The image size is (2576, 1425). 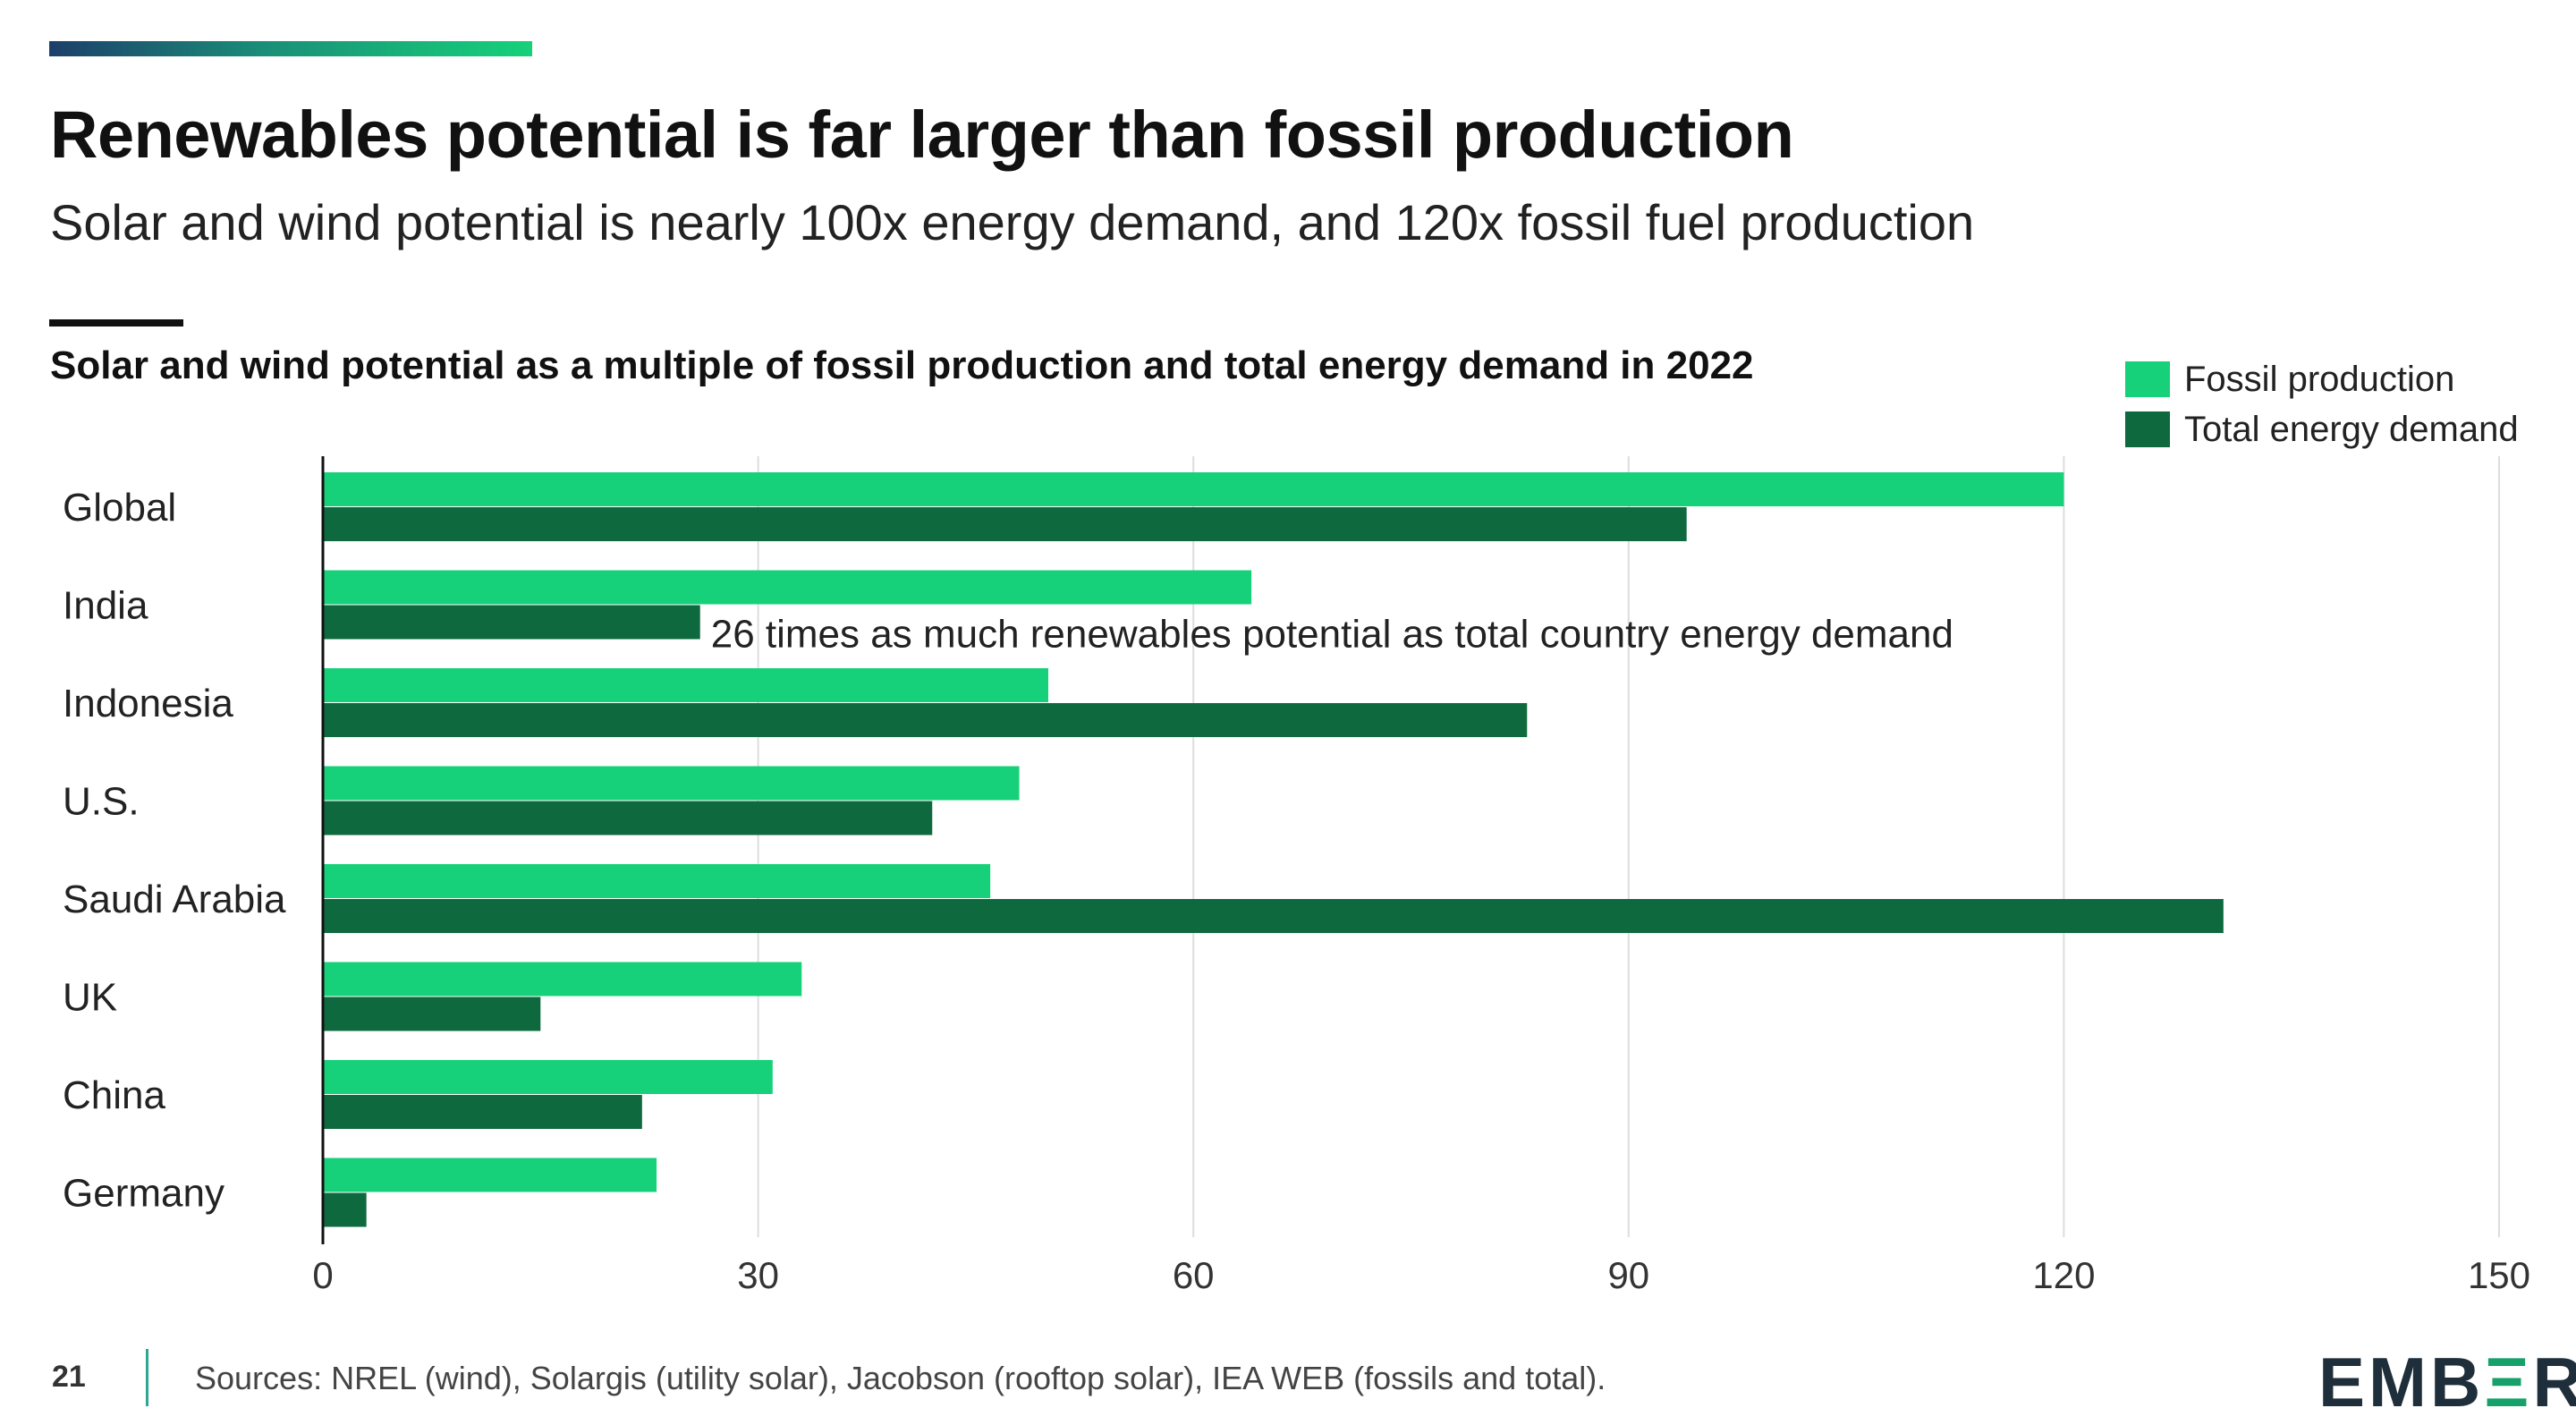 I want to click on category-label-china: China, so click(x=114, y=1095).